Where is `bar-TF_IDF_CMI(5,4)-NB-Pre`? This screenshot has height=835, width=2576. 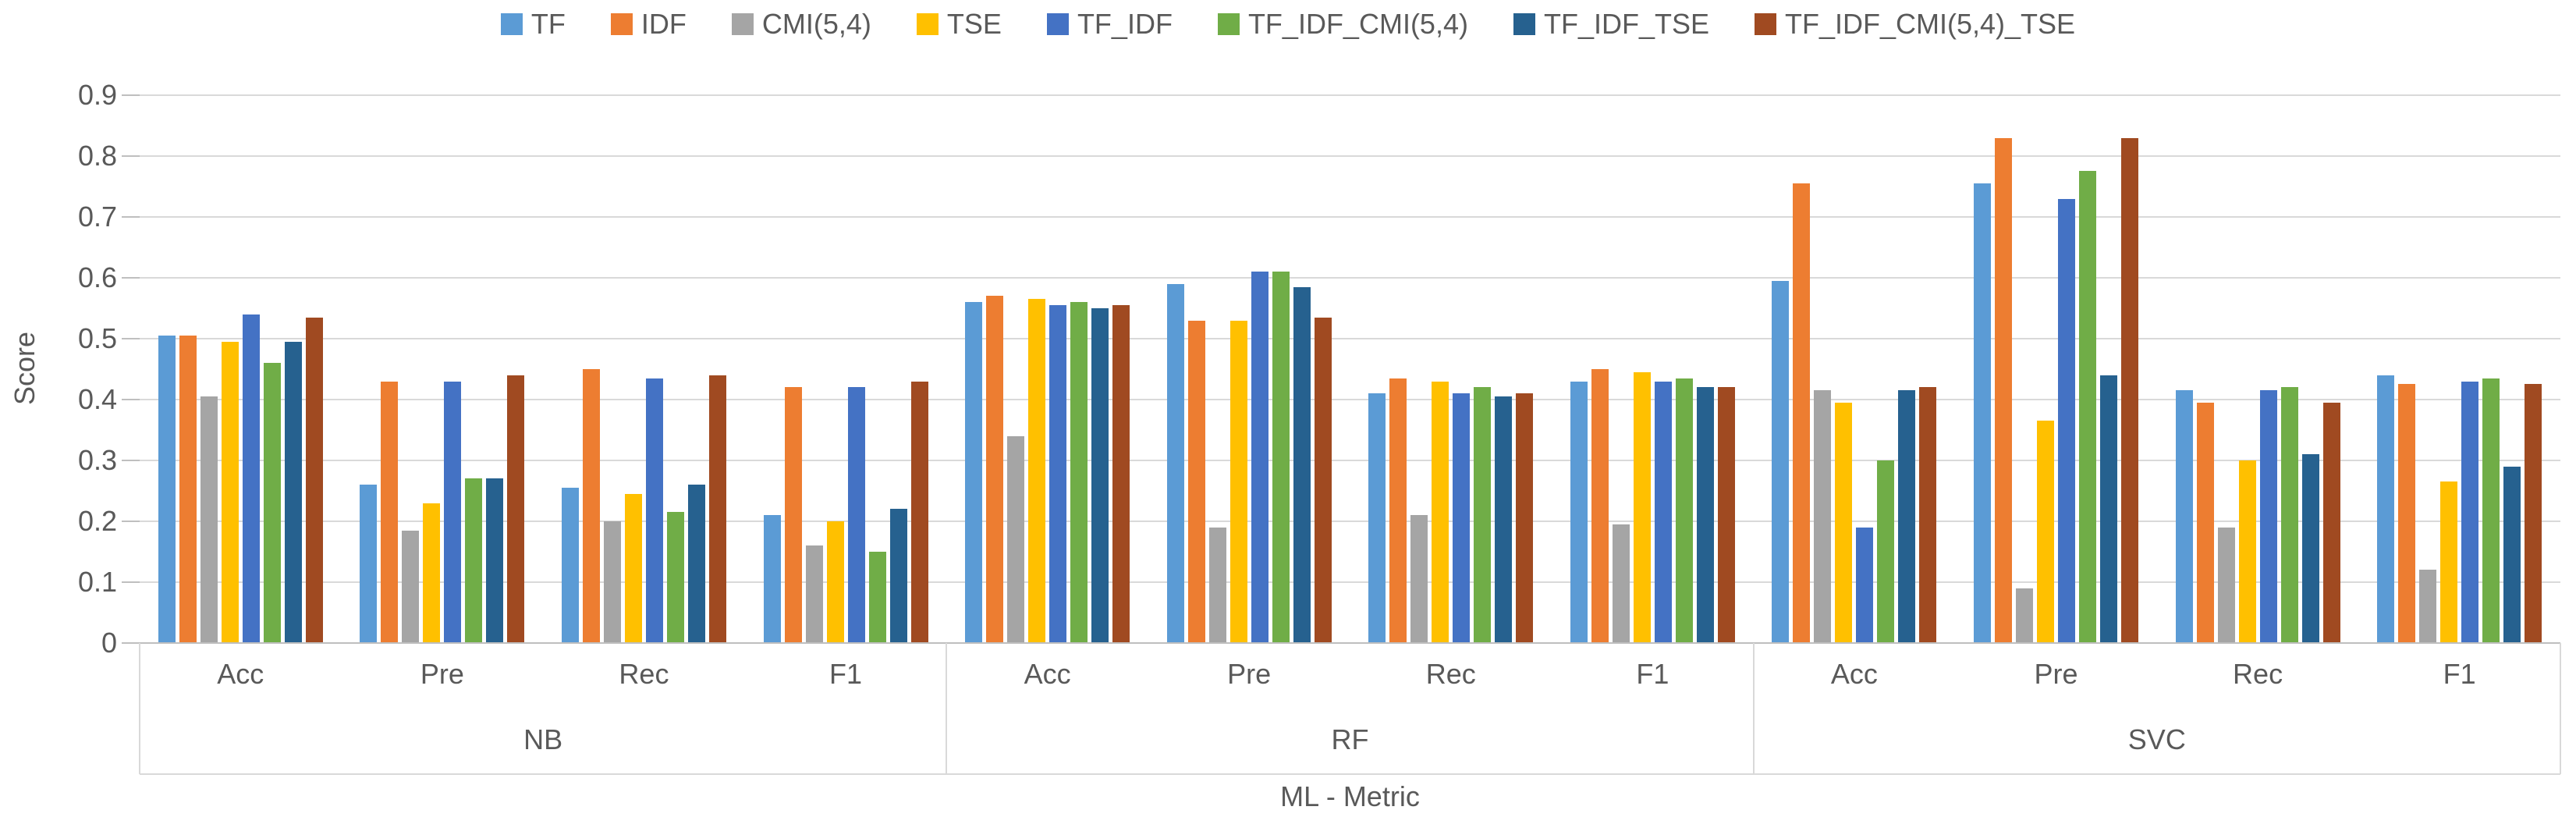 bar-TF_IDF_CMI(5,4)-NB-Pre is located at coordinates (474, 560).